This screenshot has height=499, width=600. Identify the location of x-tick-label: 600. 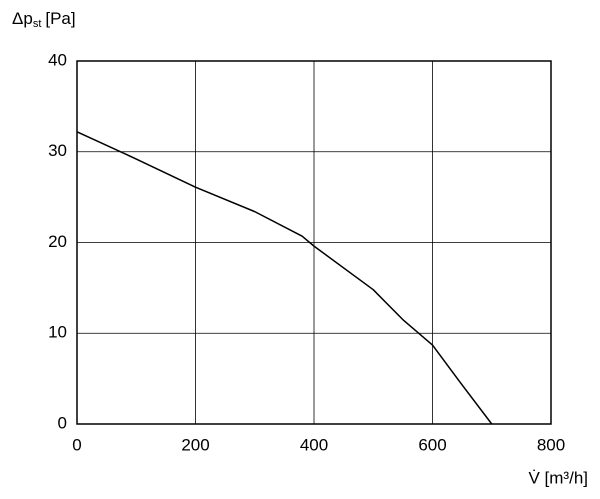
(432, 444).